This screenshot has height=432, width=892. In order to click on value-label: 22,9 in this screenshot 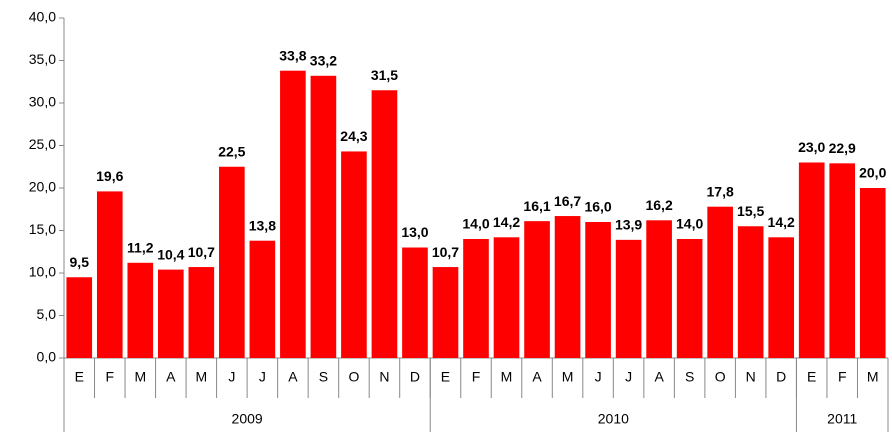, I will do `click(842, 148)`.